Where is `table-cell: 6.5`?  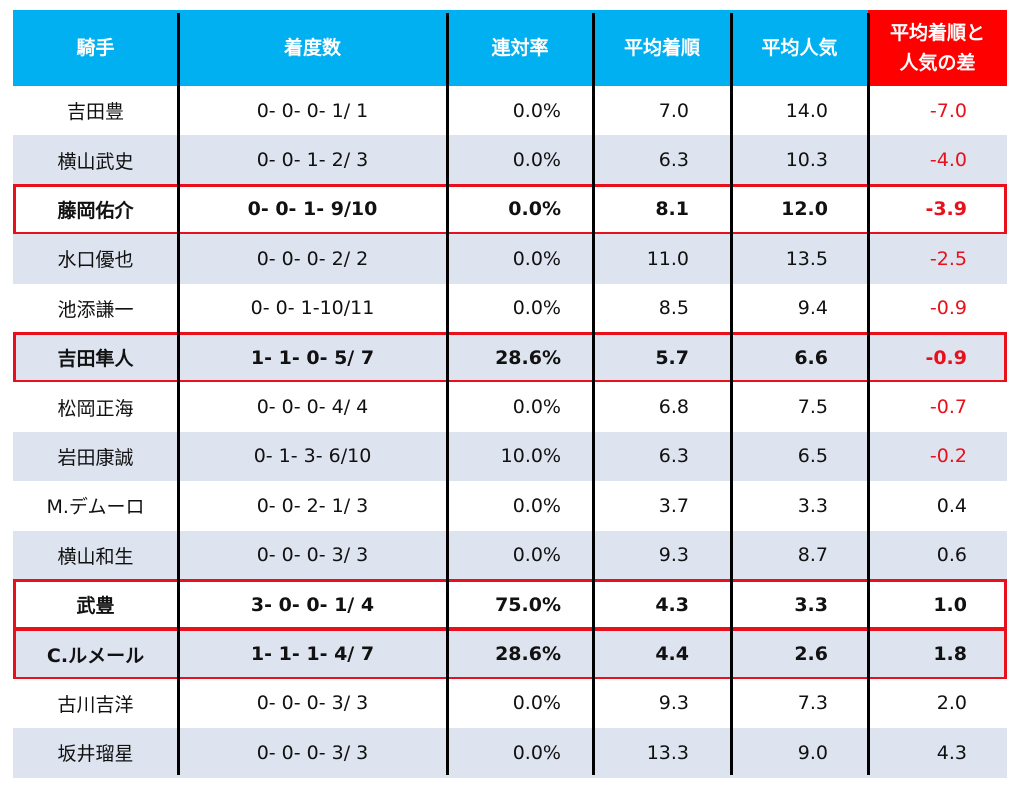
table-cell: 6.5 is located at coordinates (812, 456).